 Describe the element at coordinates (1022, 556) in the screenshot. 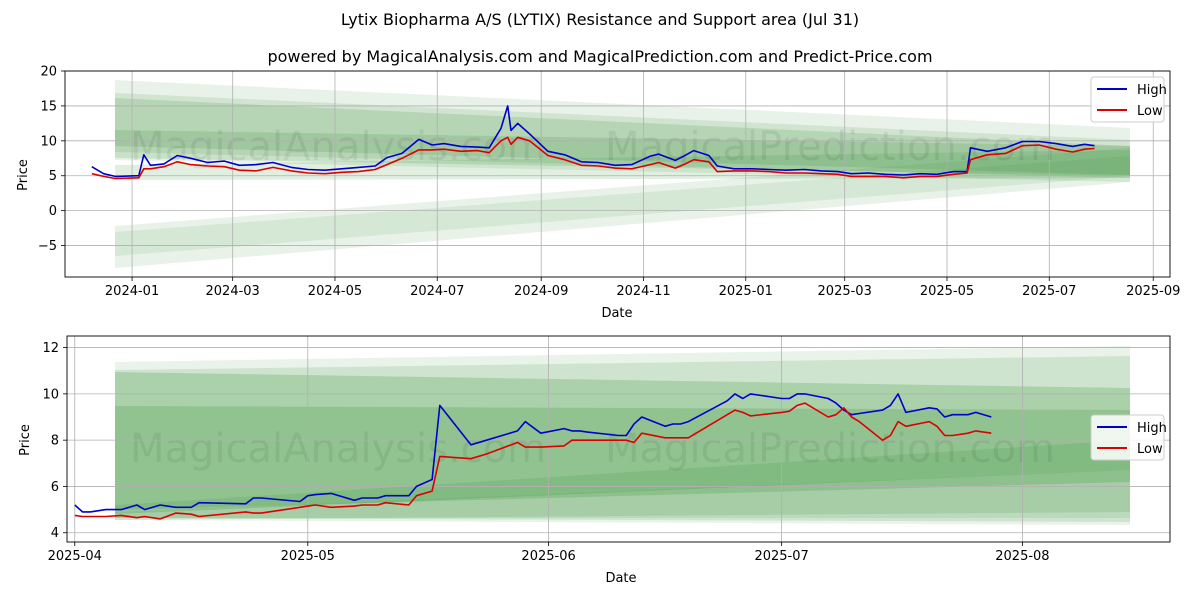

I see `bottom-x-tick-label: 2025-08` at that location.